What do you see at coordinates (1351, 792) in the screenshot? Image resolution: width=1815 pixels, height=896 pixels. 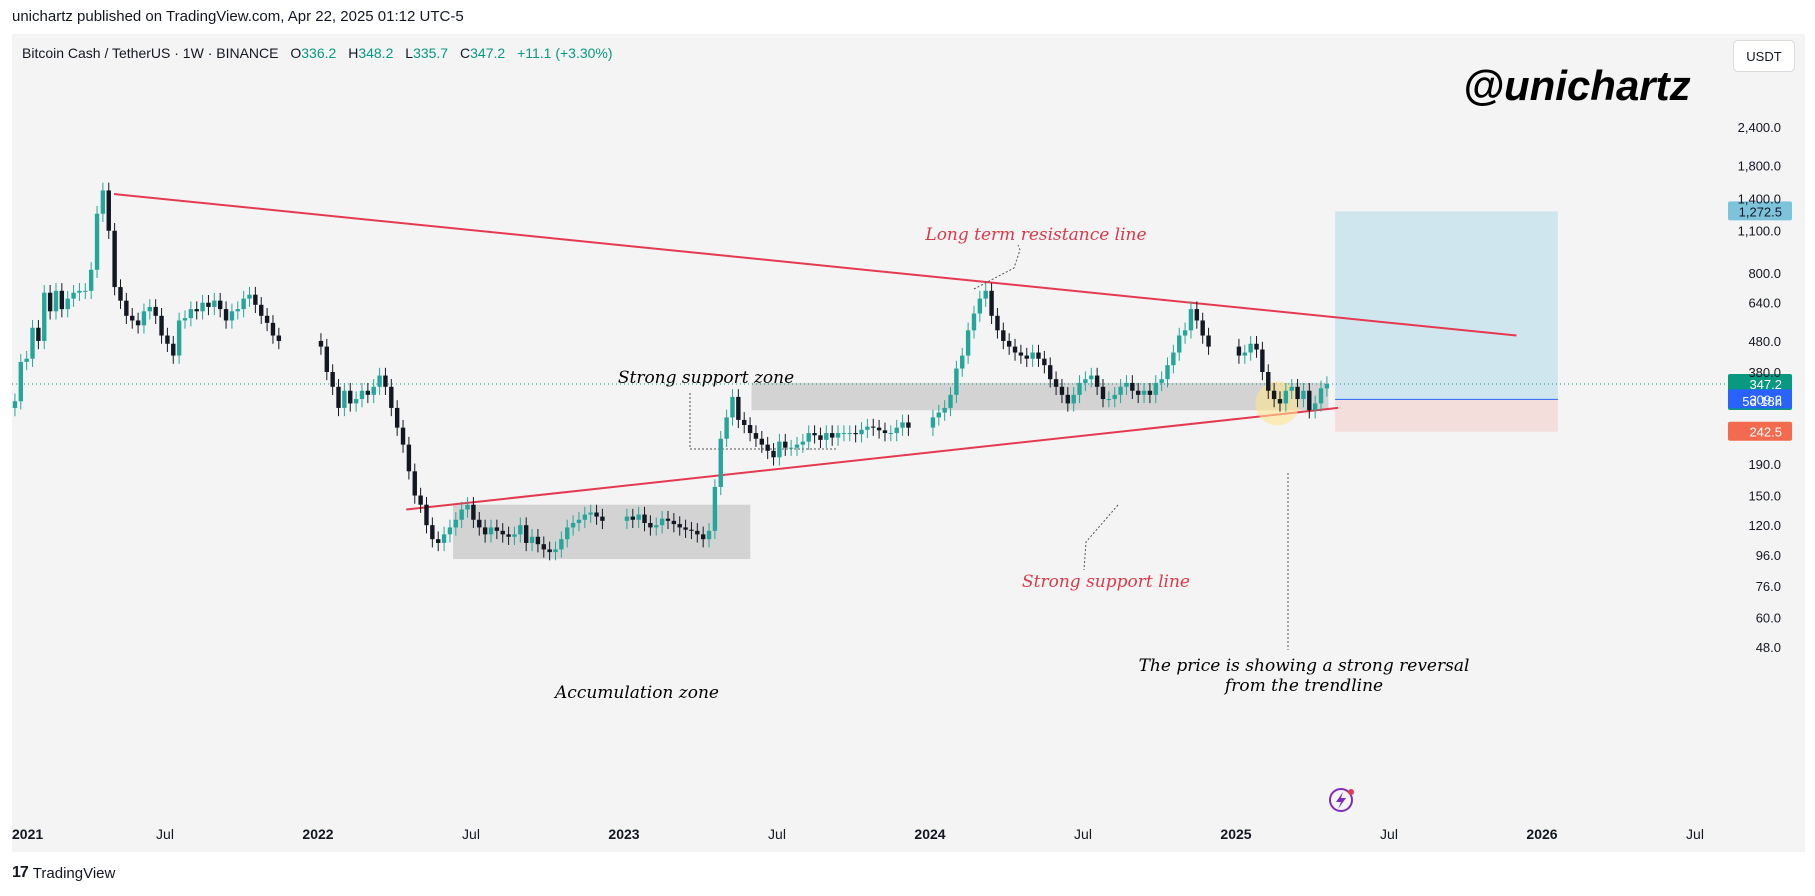 I see `event-dot` at bounding box center [1351, 792].